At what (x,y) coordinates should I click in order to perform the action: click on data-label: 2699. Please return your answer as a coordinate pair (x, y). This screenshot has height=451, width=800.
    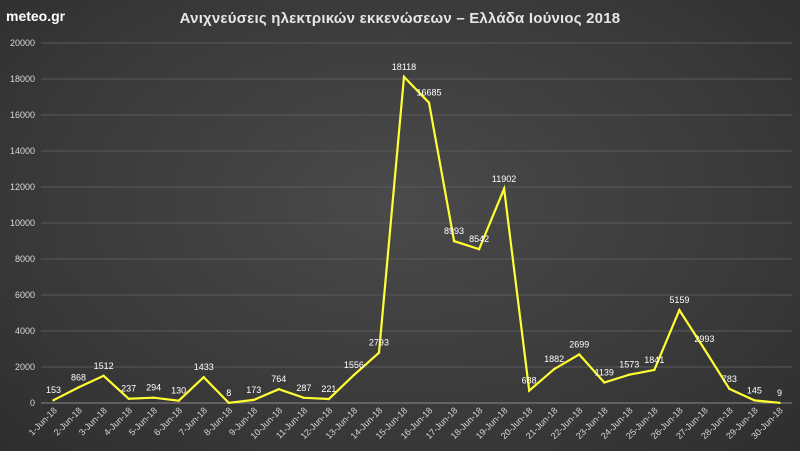
    Looking at the image, I should click on (579, 344).